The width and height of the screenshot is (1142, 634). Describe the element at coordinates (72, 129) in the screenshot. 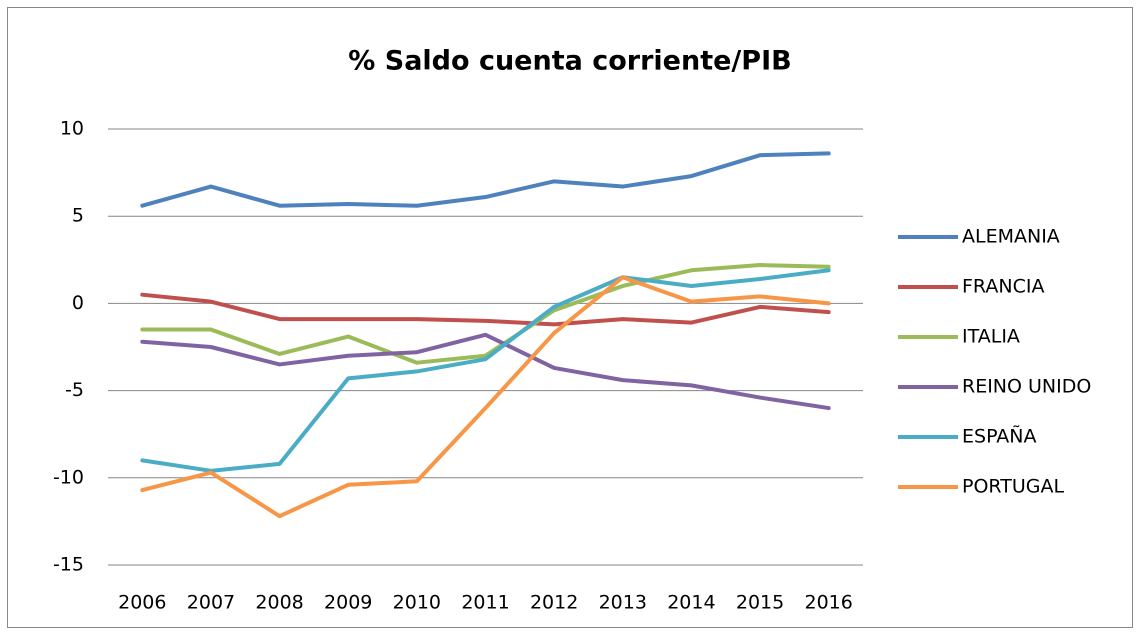

I see `y-tick-label: 10` at that location.